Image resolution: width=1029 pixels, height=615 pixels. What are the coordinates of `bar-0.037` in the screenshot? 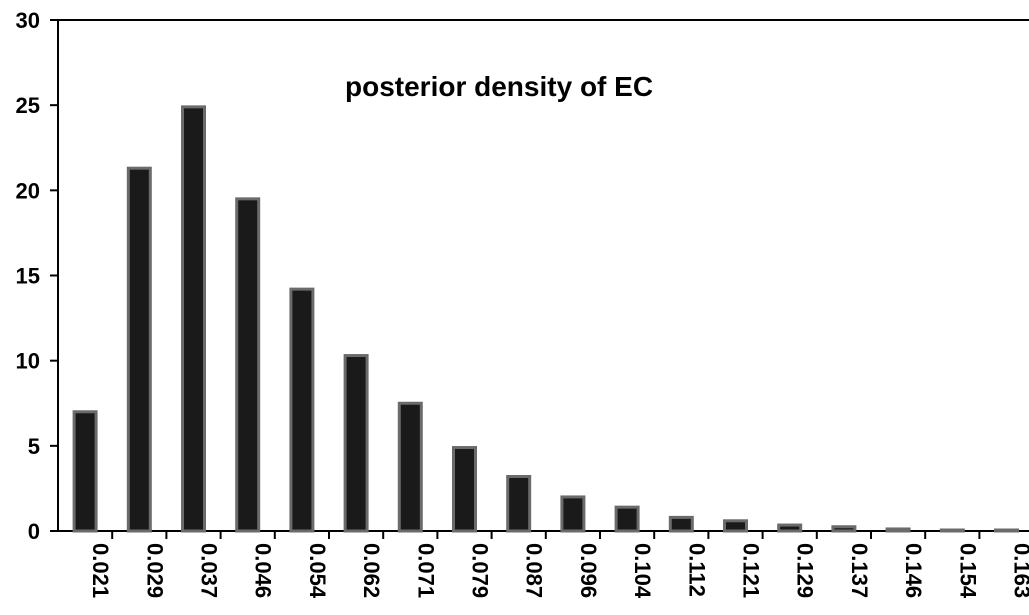 It's located at (193, 319).